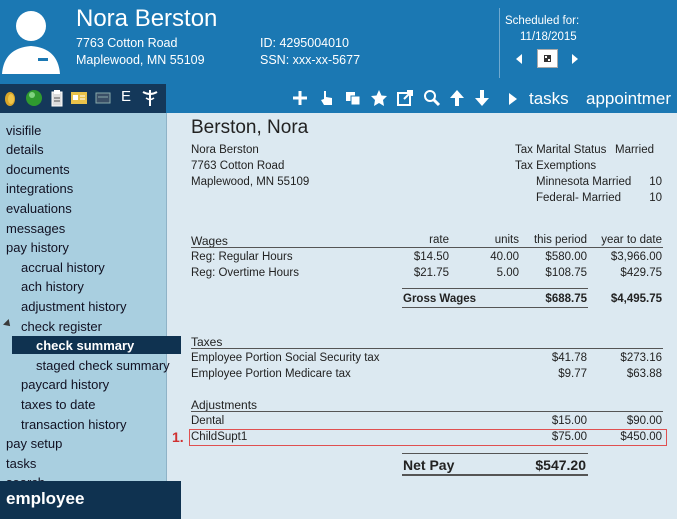 This screenshot has height=519, width=677. Describe the element at coordinates (58, 404) in the screenshot. I see `sidebar-item-taxes-to-date: taxes to date` at that location.